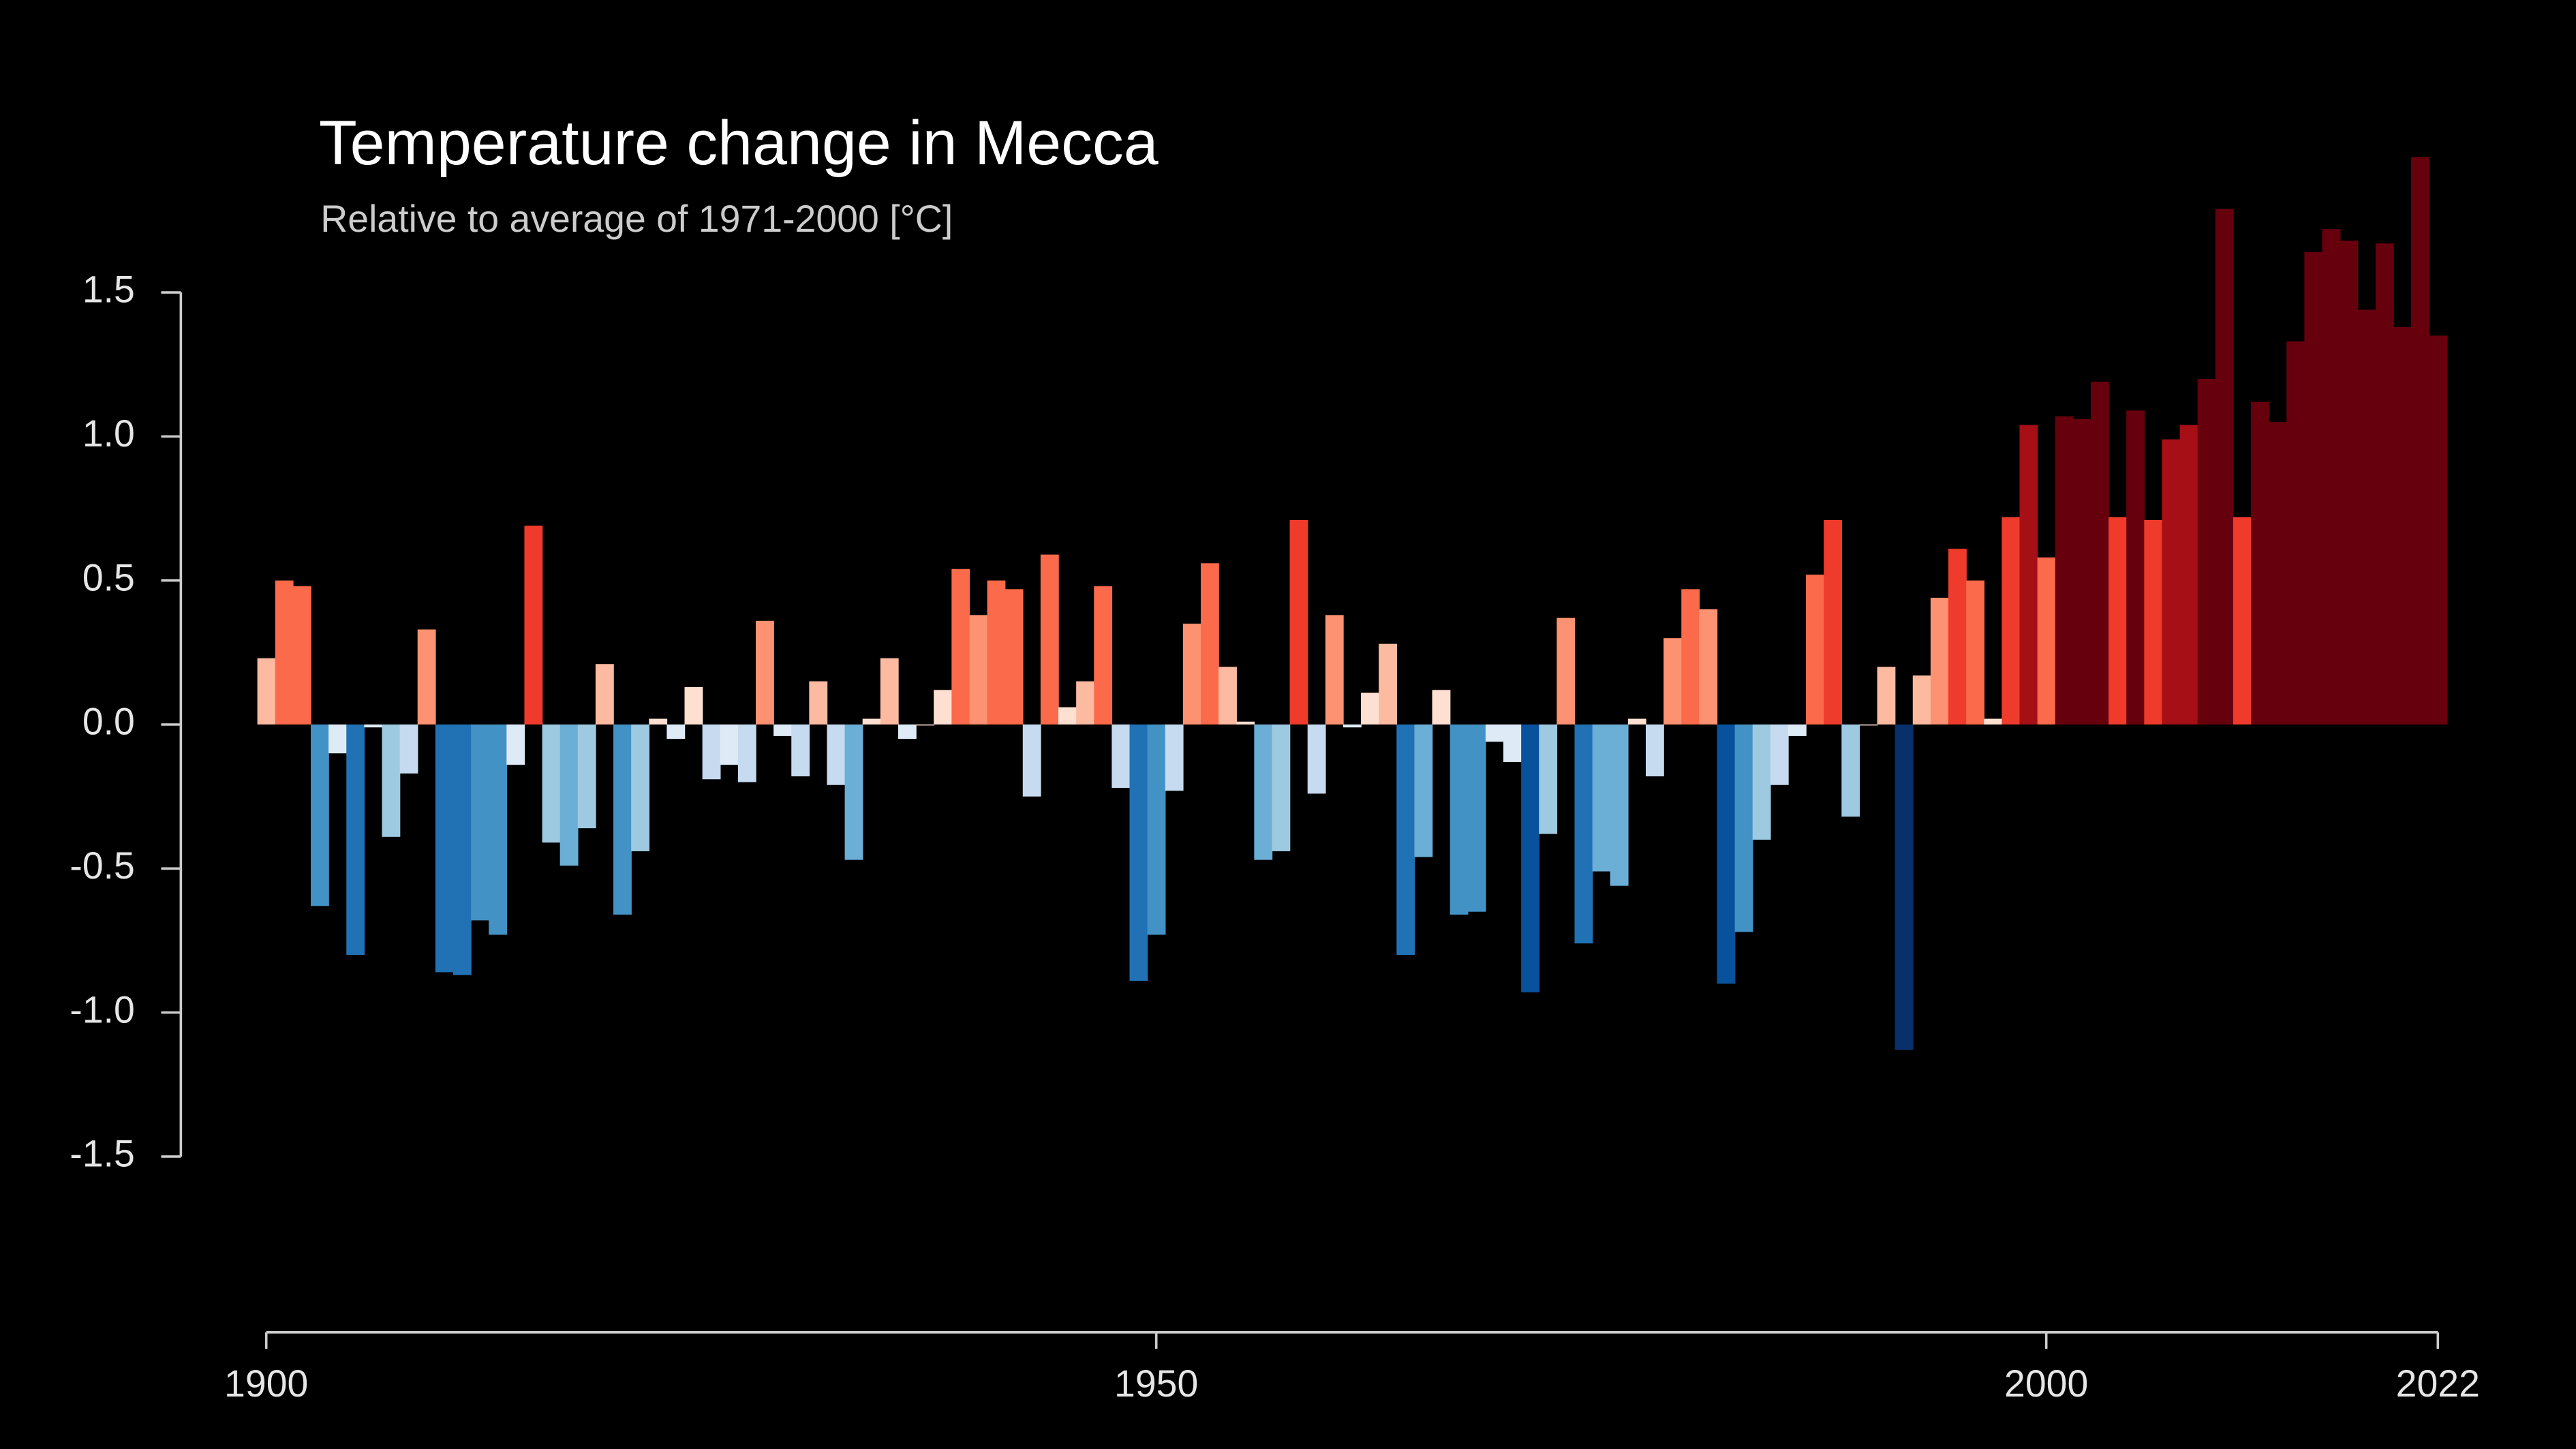 This screenshot has width=2576, height=1449. What do you see at coordinates (108, 290) in the screenshot?
I see `y-tick-label: 1.5` at bounding box center [108, 290].